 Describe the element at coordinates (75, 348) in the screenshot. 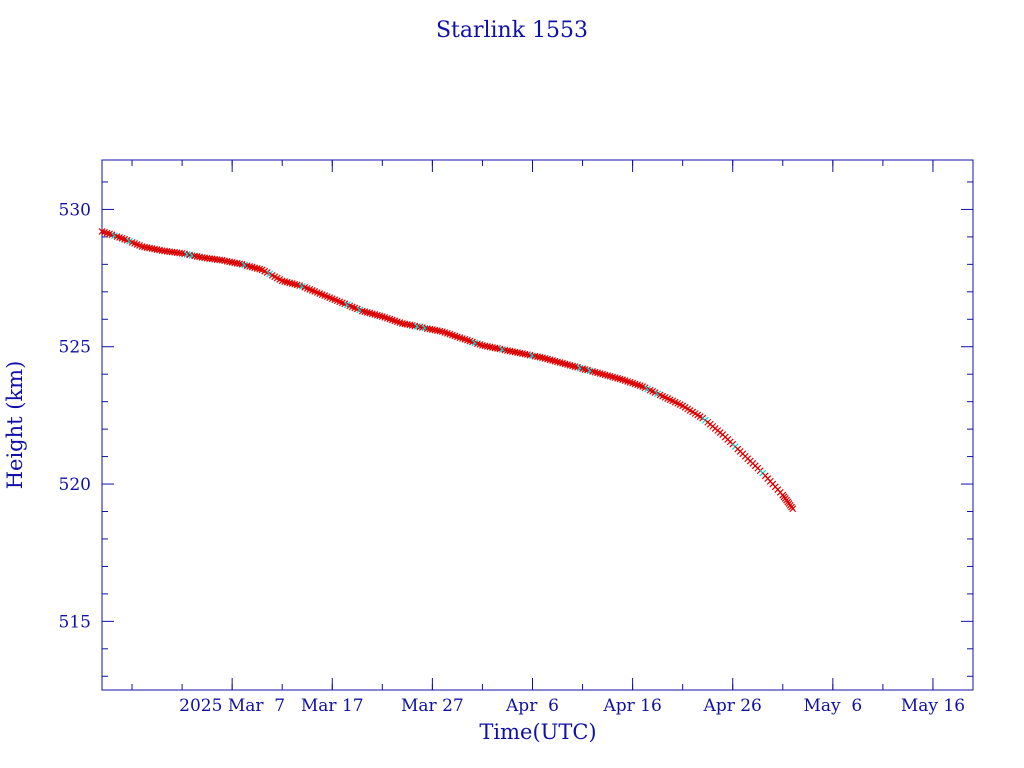

I see `y-tick-label: 525` at that location.